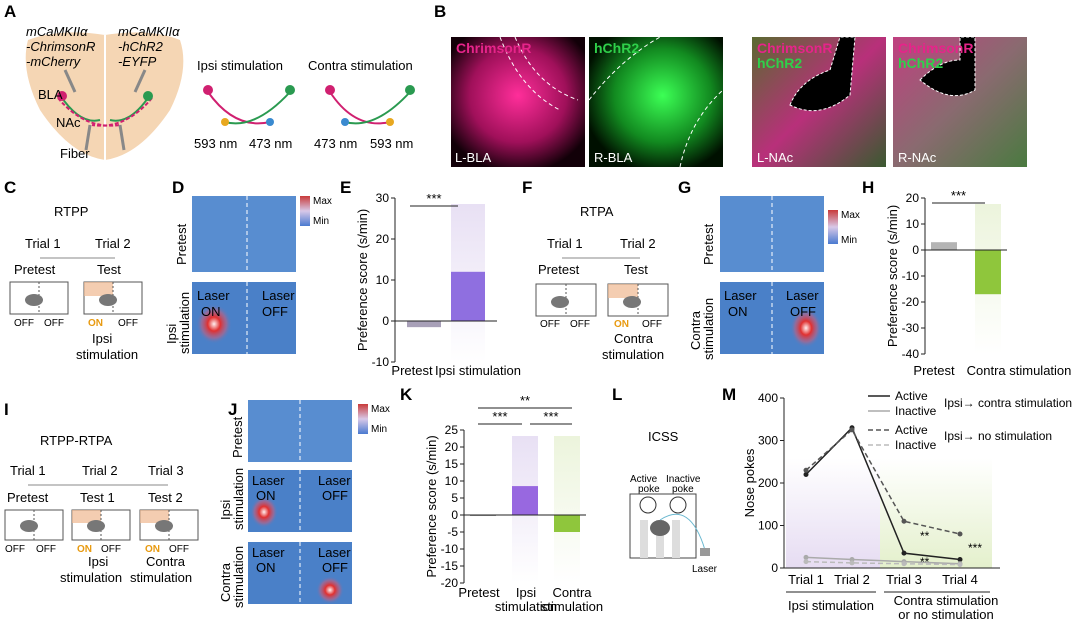 Image resolution: width=1080 pixels, height=623 pixels. Describe the element at coordinates (663, 436) in the screenshot. I see `l-title: ICSS` at that location.